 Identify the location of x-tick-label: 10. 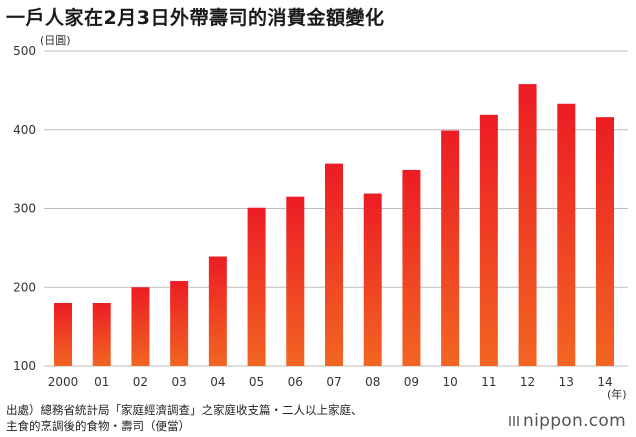
(450, 382).